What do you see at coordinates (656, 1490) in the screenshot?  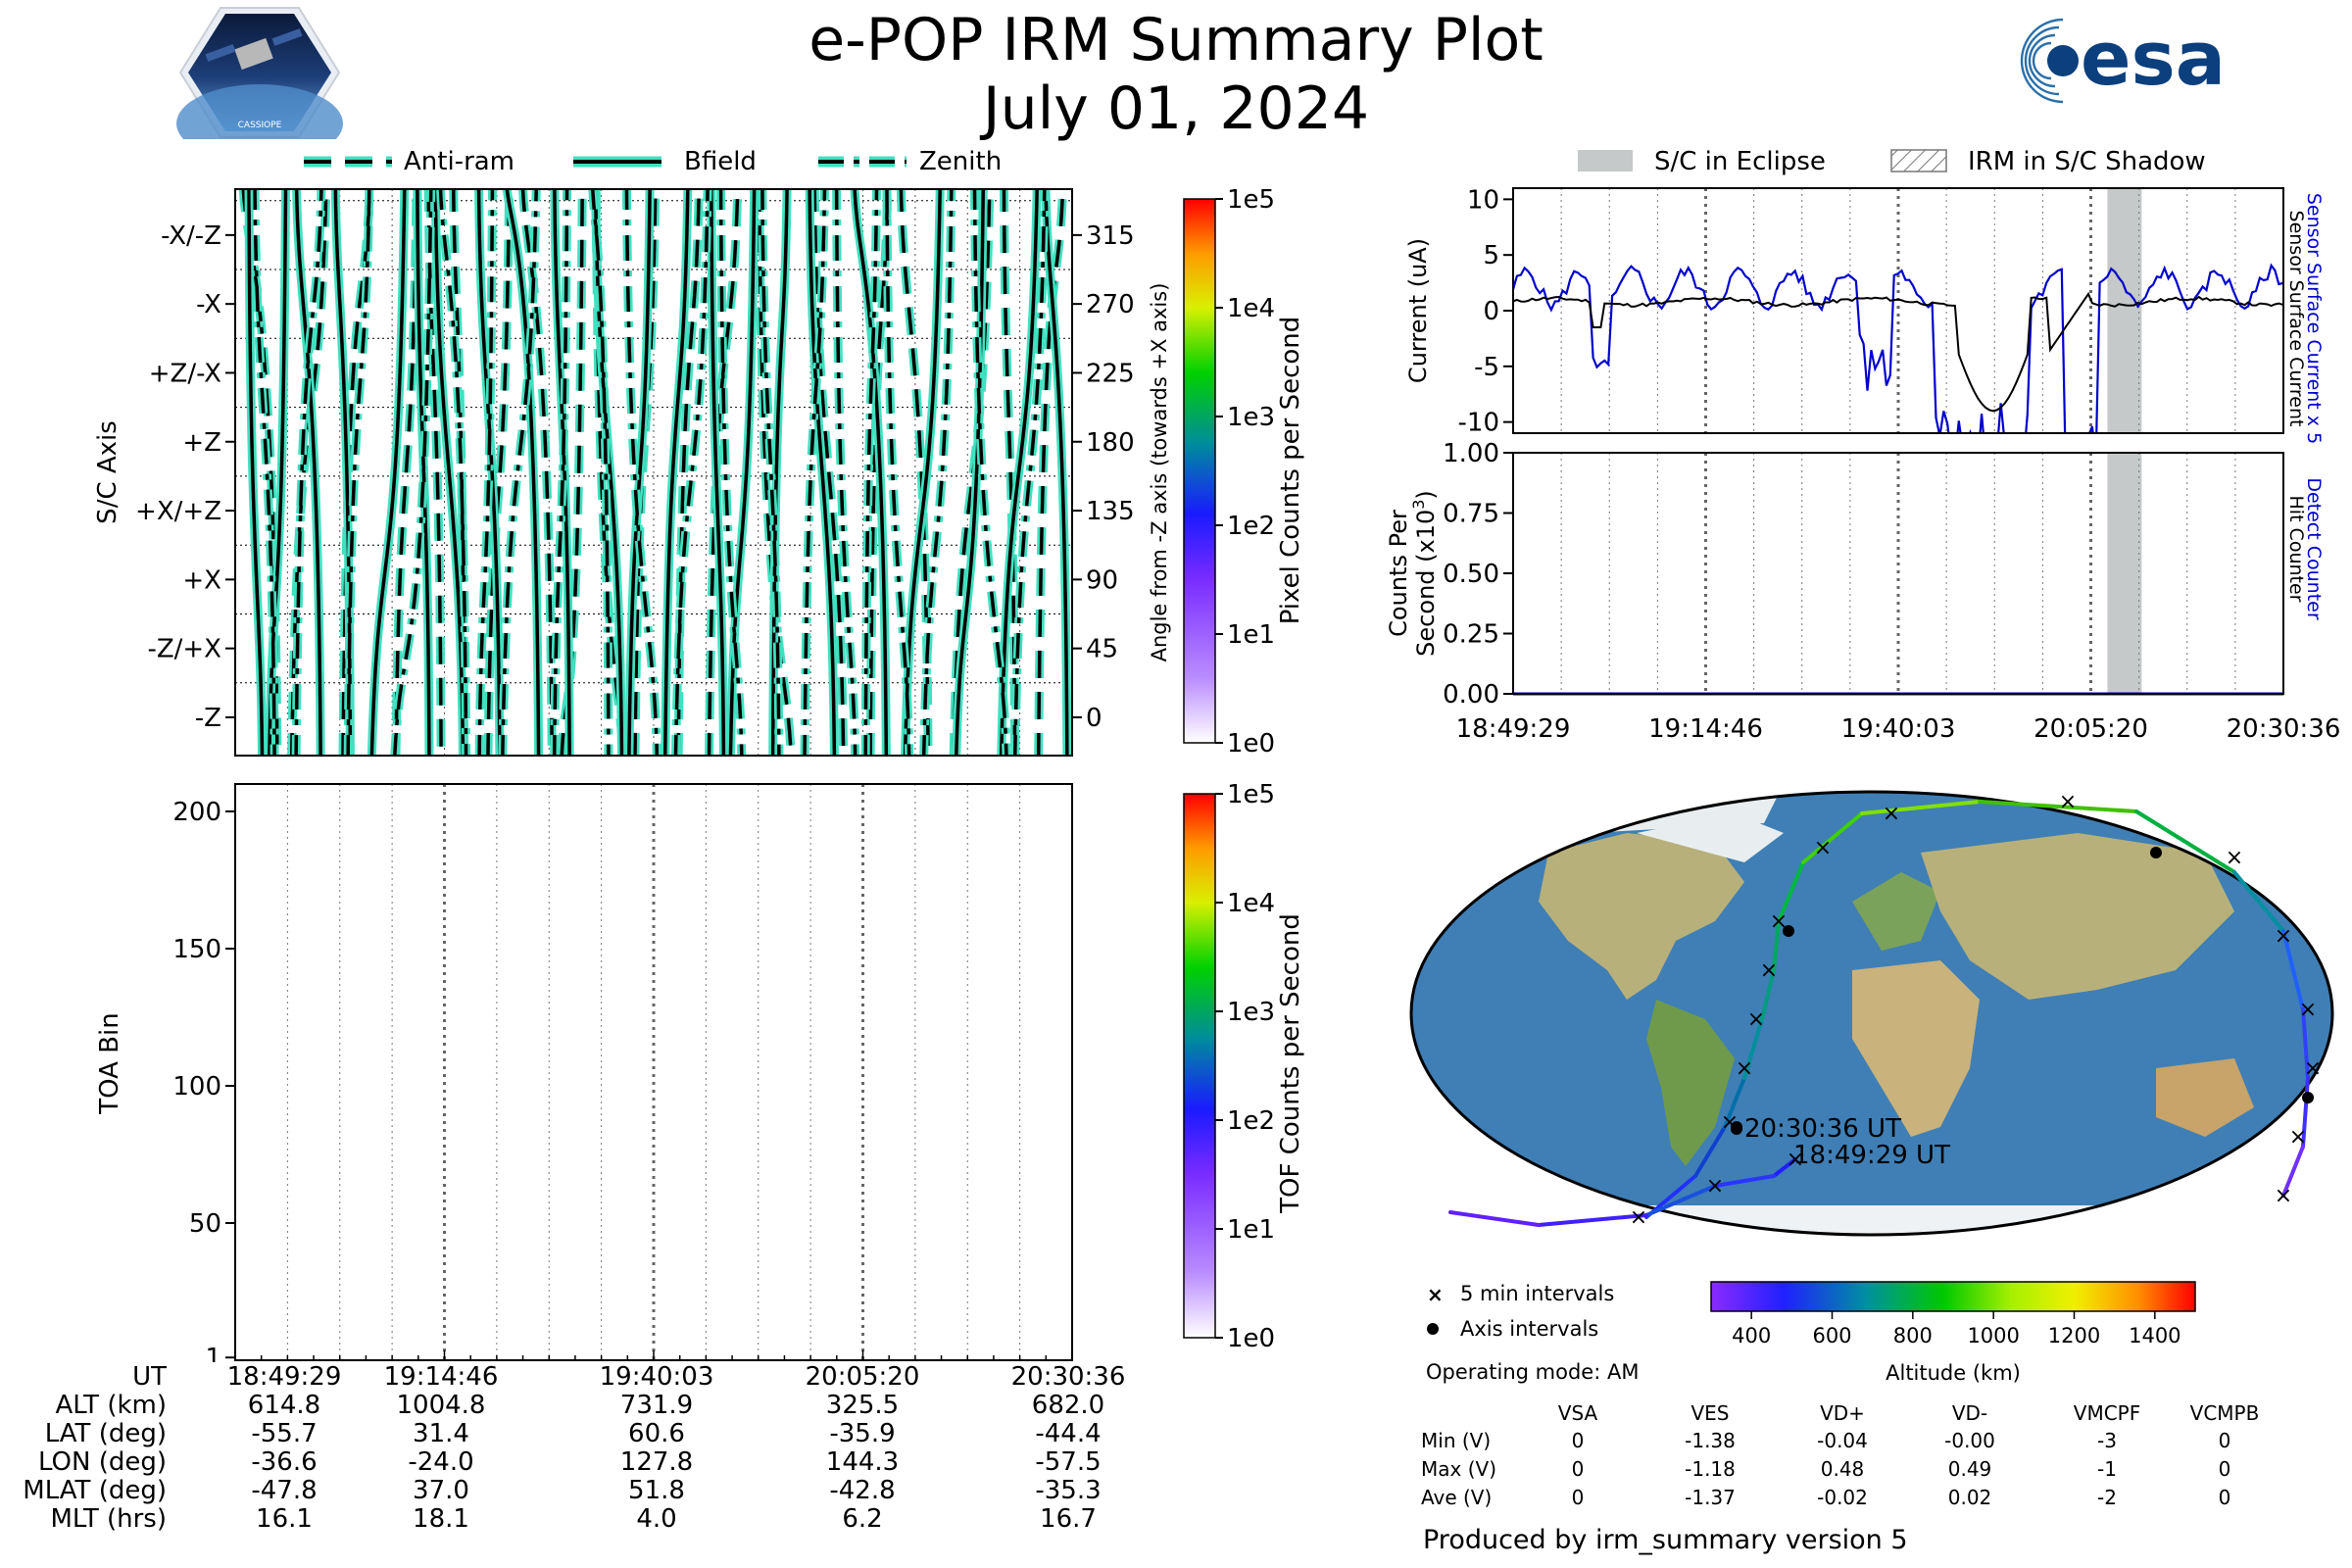 I see `ephemeris-value: 51.8` at bounding box center [656, 1490].